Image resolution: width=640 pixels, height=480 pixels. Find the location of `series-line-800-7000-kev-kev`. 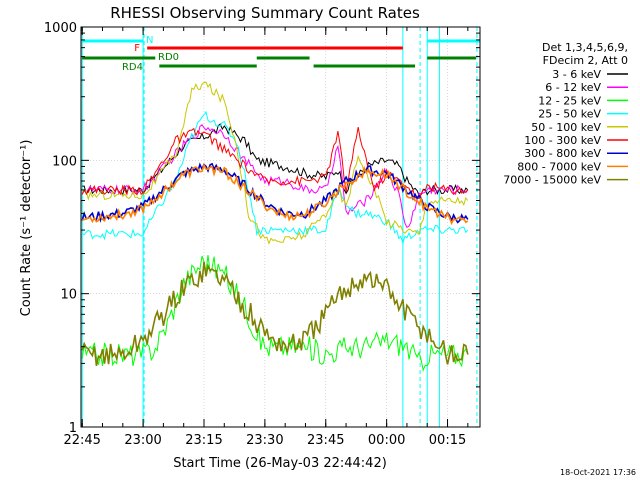

series-line-800-7000-kev-kev is located at coordinates (275, 194).